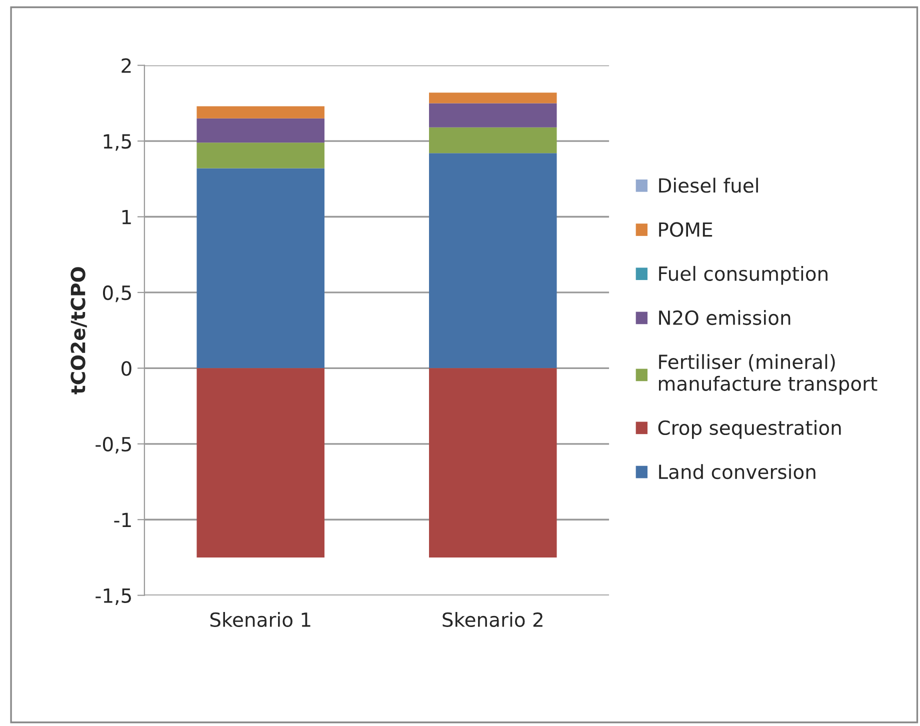 The width and height of the screenshot is (920, 726). What do you see at coordinates (78, 330) in the screenshot?
I see `y-axis-title: tCO2e/tCPO` at bounding box center [78, 330].